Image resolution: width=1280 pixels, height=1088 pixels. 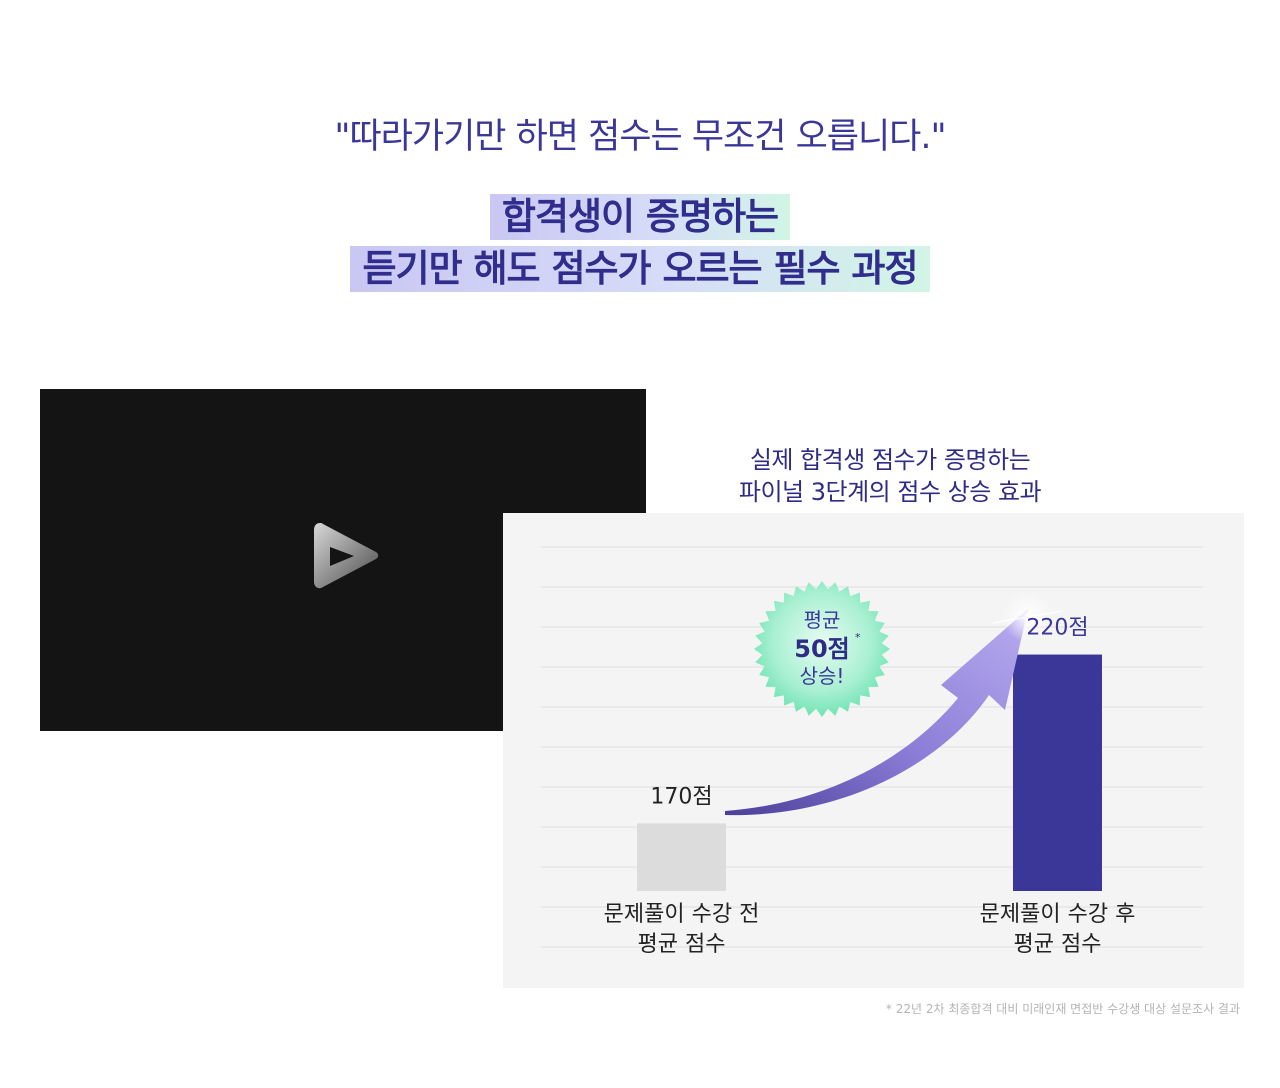 What do you see at coordinates (890, 460) in the screenshot?
I see `chart-title-line-1: 실제 합격생 점수가 증명하는` at bounding box center [890, 460].